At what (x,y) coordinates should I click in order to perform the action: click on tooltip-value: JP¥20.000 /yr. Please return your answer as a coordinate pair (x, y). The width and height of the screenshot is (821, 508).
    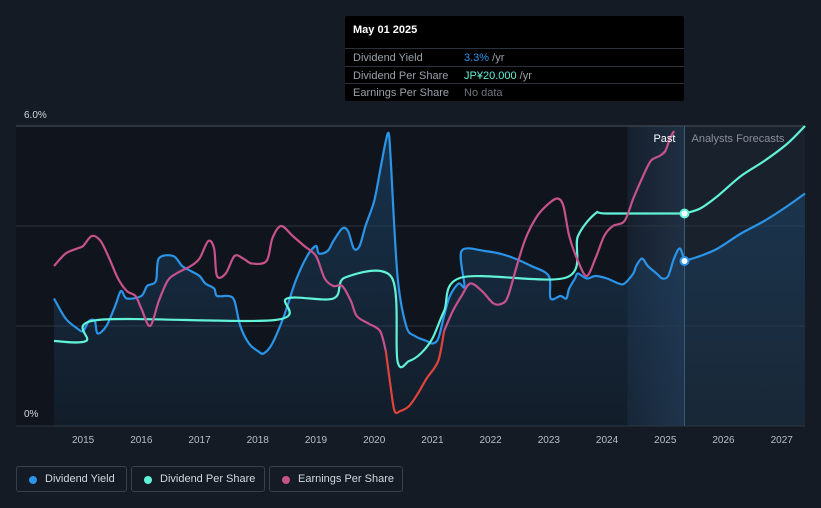
    Looking at the image, I should click on (498, 76).